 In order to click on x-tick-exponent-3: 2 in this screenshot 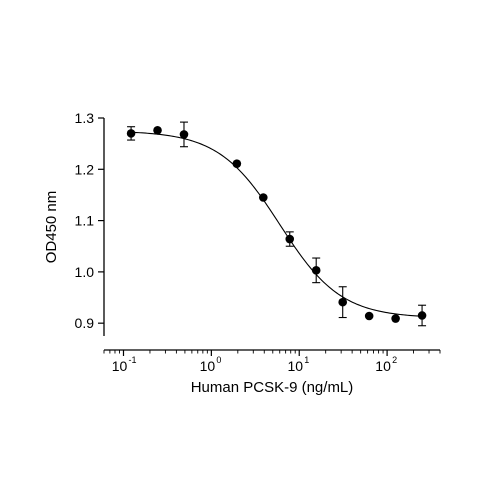, I will do `click(394, 360)`.